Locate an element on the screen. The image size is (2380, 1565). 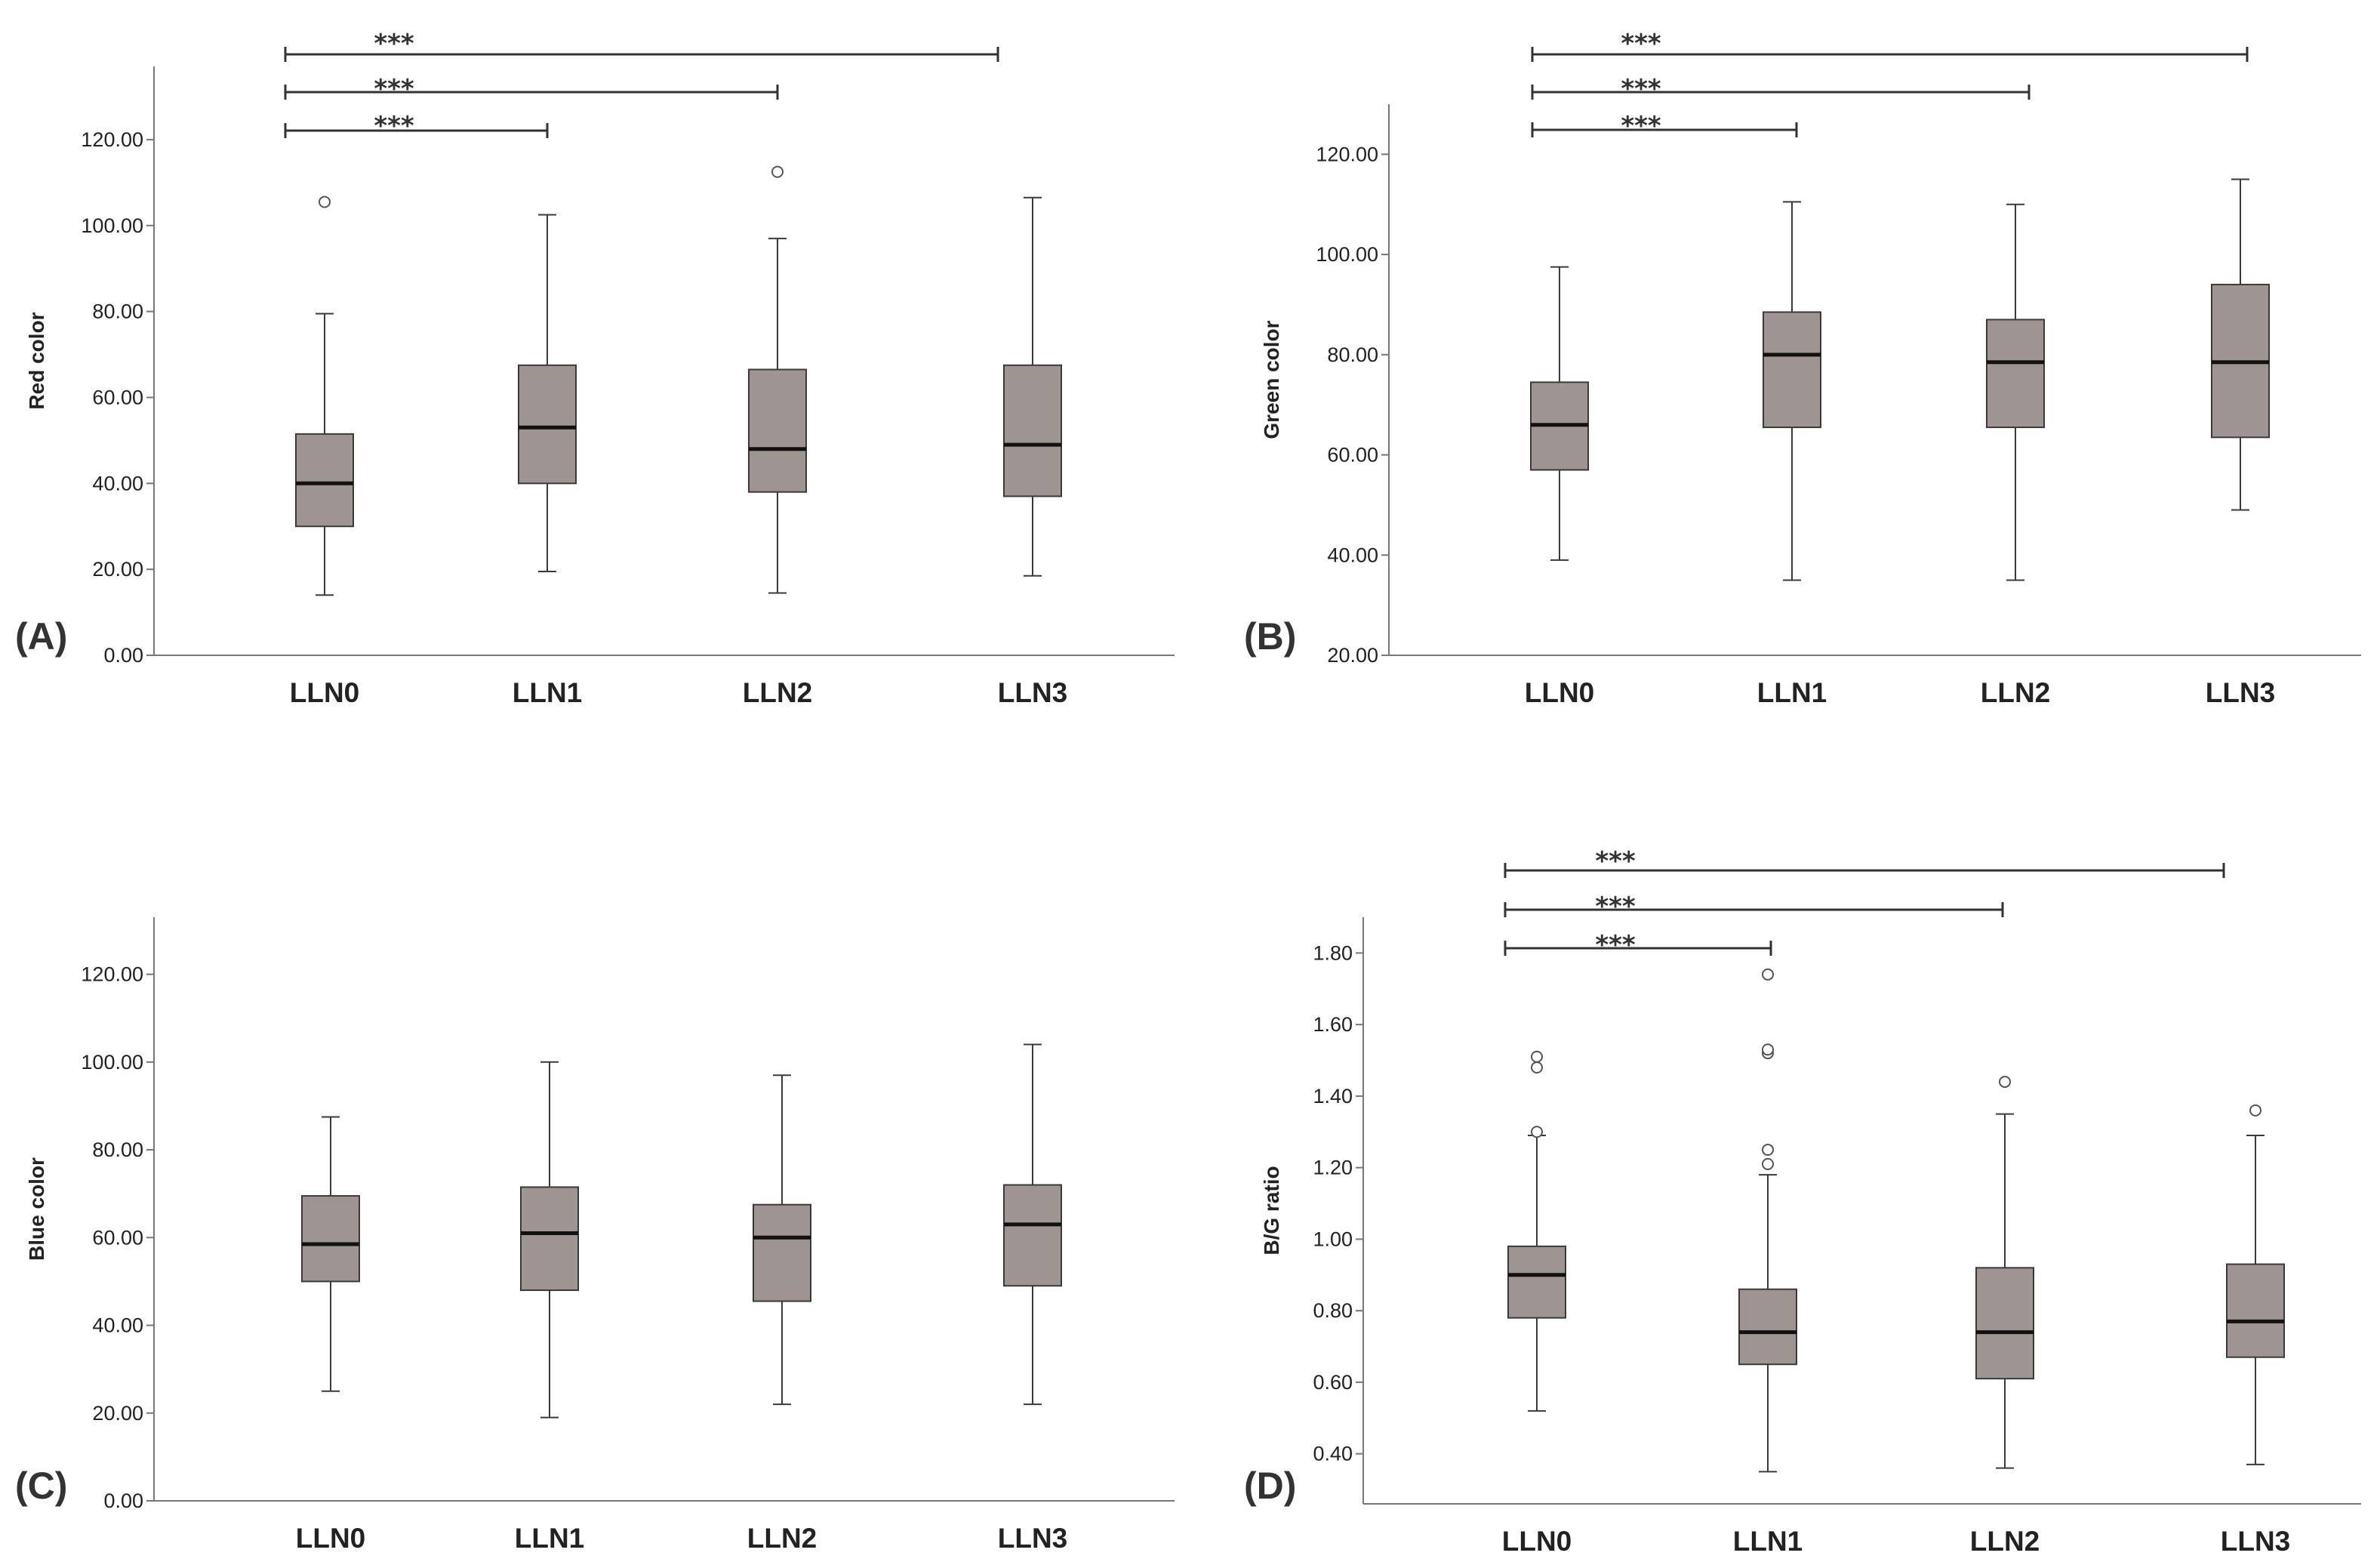
panel-label: (D) is located at coordinates (1270, 1486).